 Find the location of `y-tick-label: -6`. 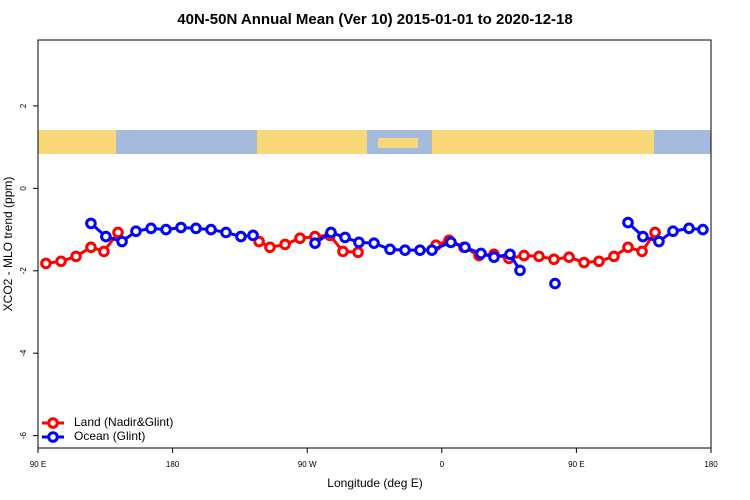

y-tick-label: -6 is located at coordinates (23, 436).